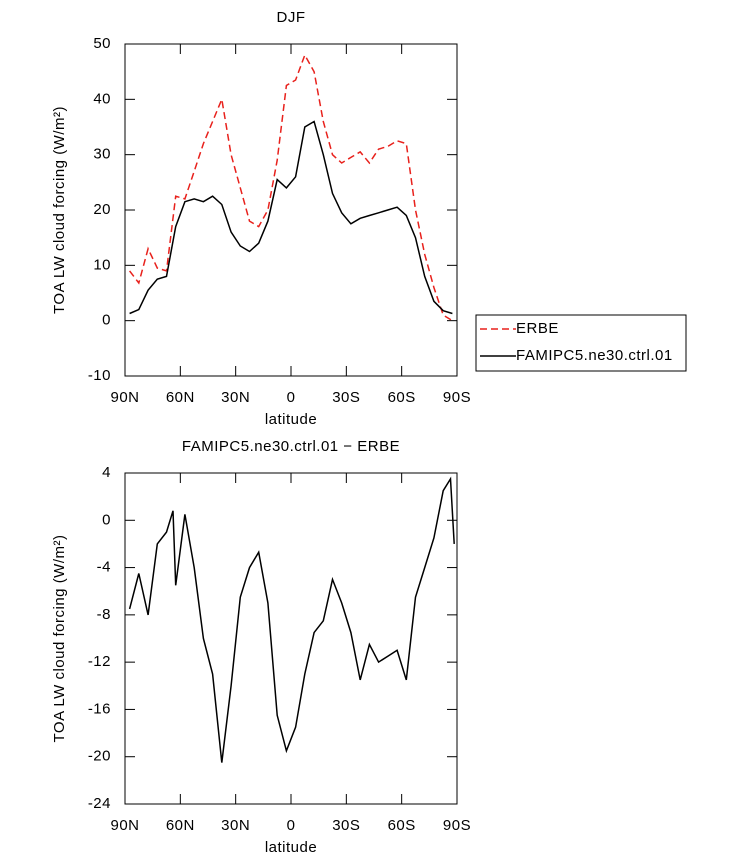 The height and width of the screenshot is (866, 733). What do you see at coordinates (104, 567) in the screenshot?
I see `y-tick-label: -4` at bounding box center [104, 567].